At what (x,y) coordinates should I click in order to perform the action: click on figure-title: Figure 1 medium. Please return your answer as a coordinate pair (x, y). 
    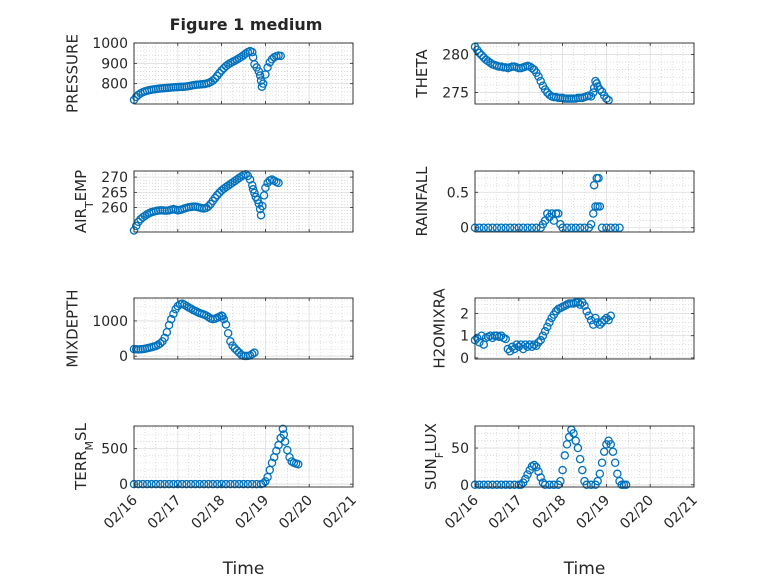
    Looking at the image, I should click on (246, 24).